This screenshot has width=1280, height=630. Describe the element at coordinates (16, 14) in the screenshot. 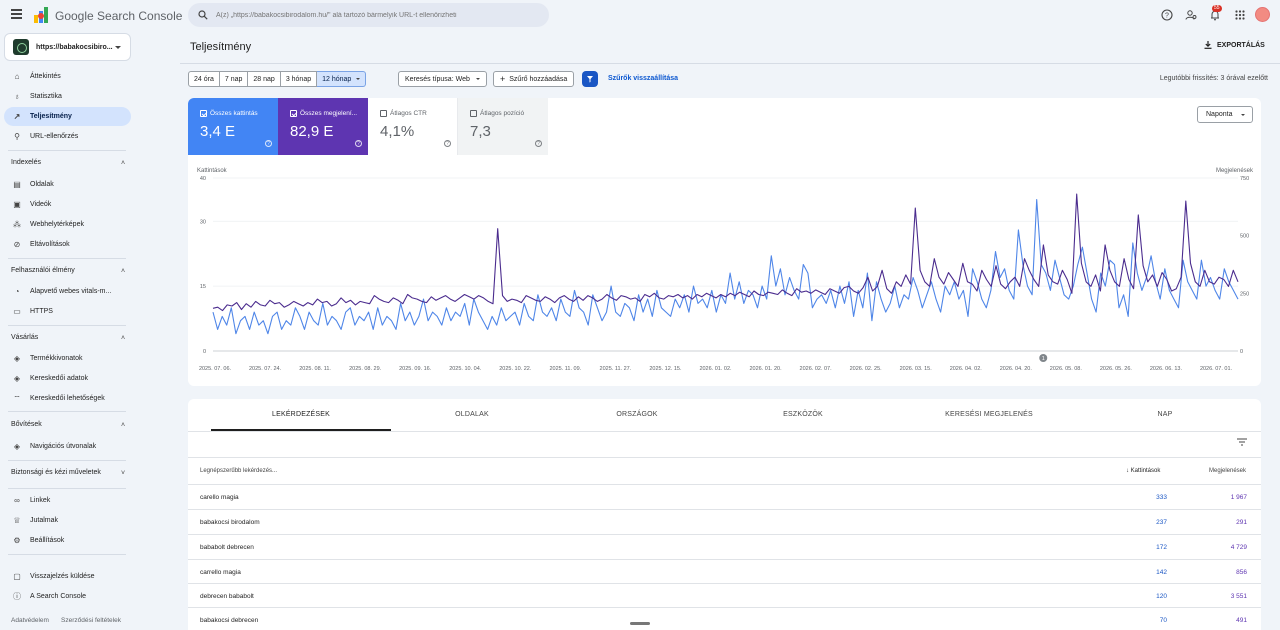

I see `menu-icon` at that location.